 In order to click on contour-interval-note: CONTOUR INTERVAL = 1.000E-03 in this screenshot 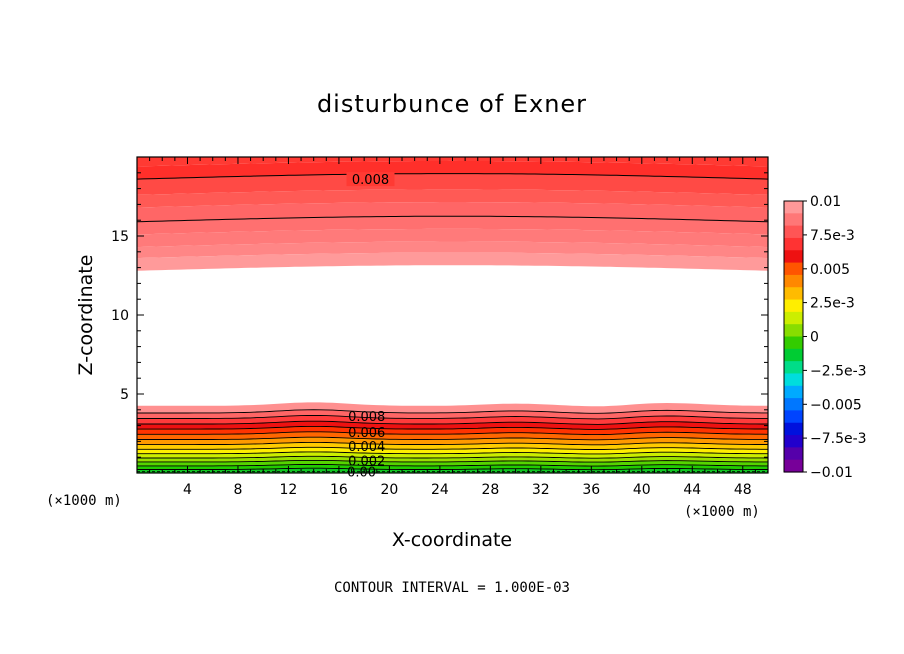, I will do `click(452, 588)`.